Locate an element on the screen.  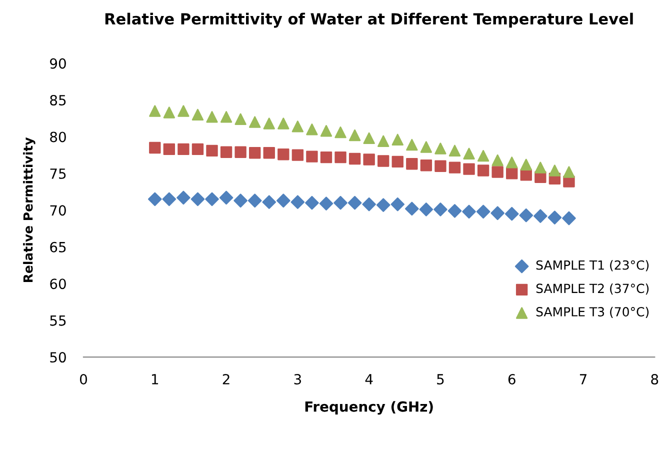
y-tick-label: 65 is located at coordinates (58, 247).